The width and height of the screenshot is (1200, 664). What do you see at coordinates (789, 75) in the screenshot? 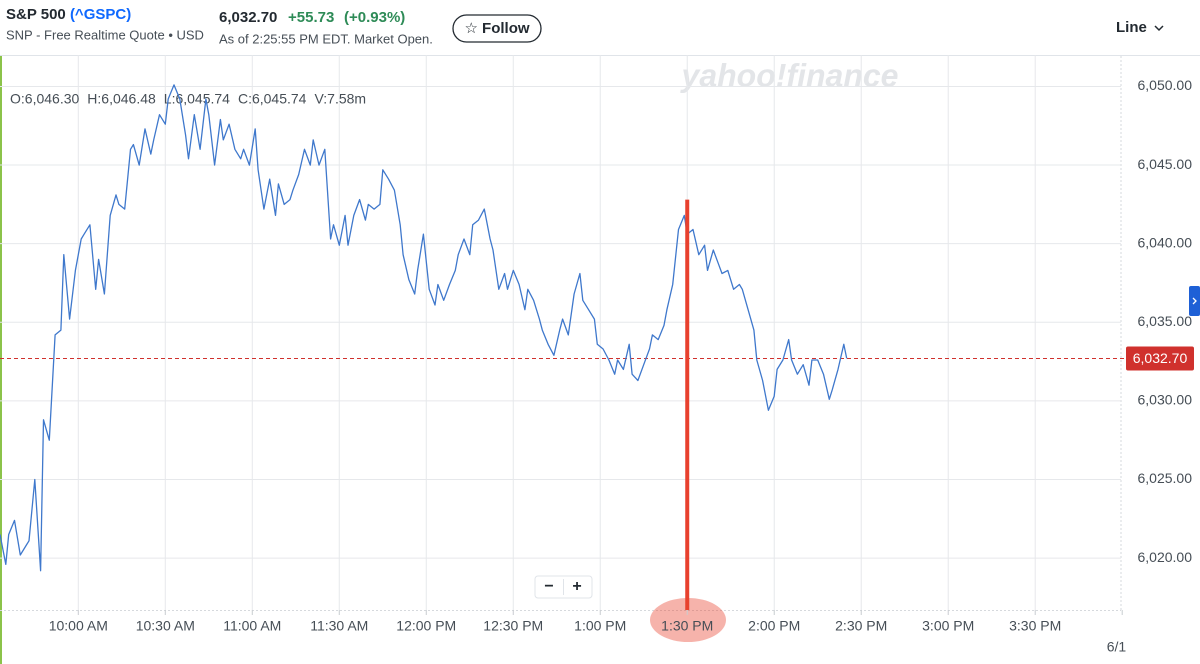
I see `watermark: yahoo!finance` at bounding box center [789, 75].